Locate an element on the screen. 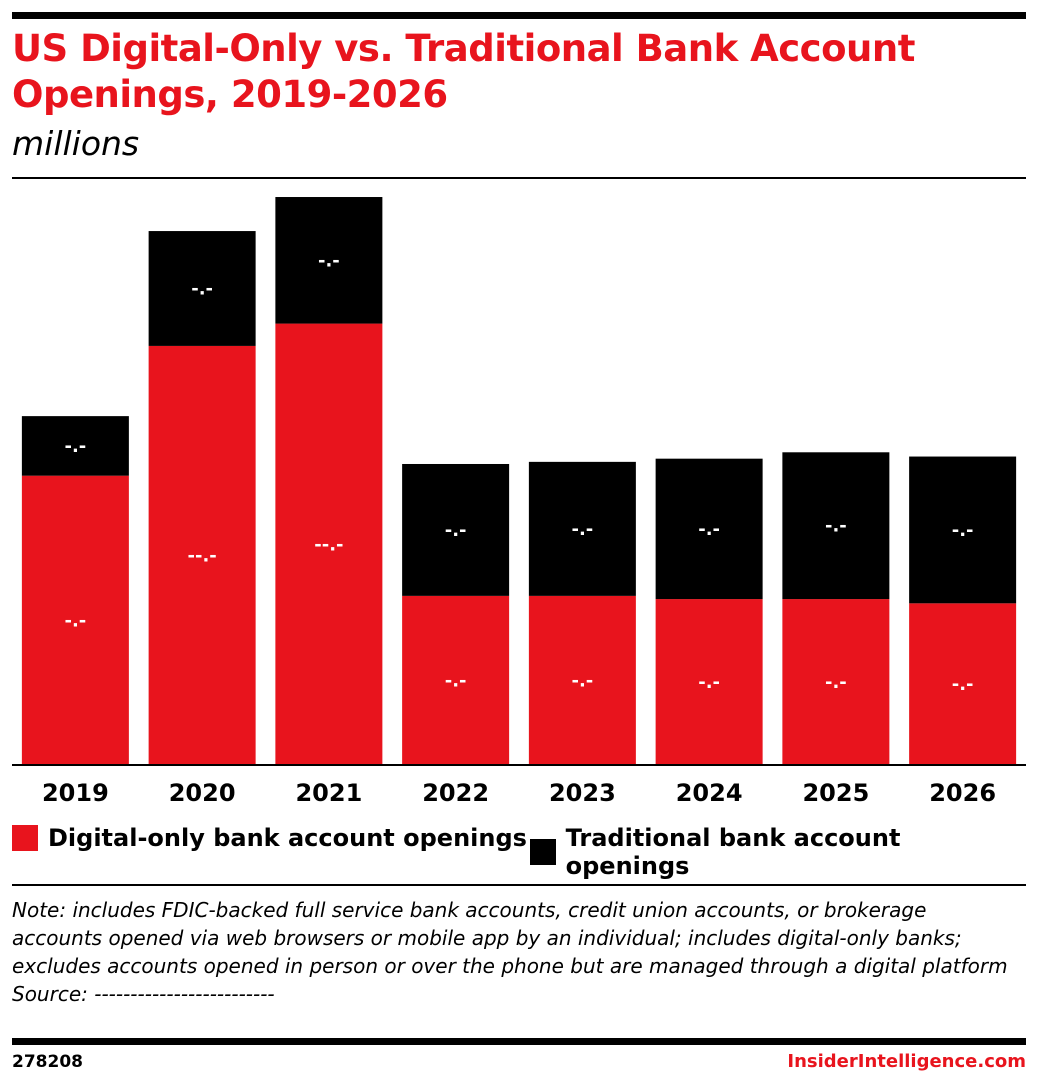  bar-traditional-2022 is located at coordinates (456, 529).